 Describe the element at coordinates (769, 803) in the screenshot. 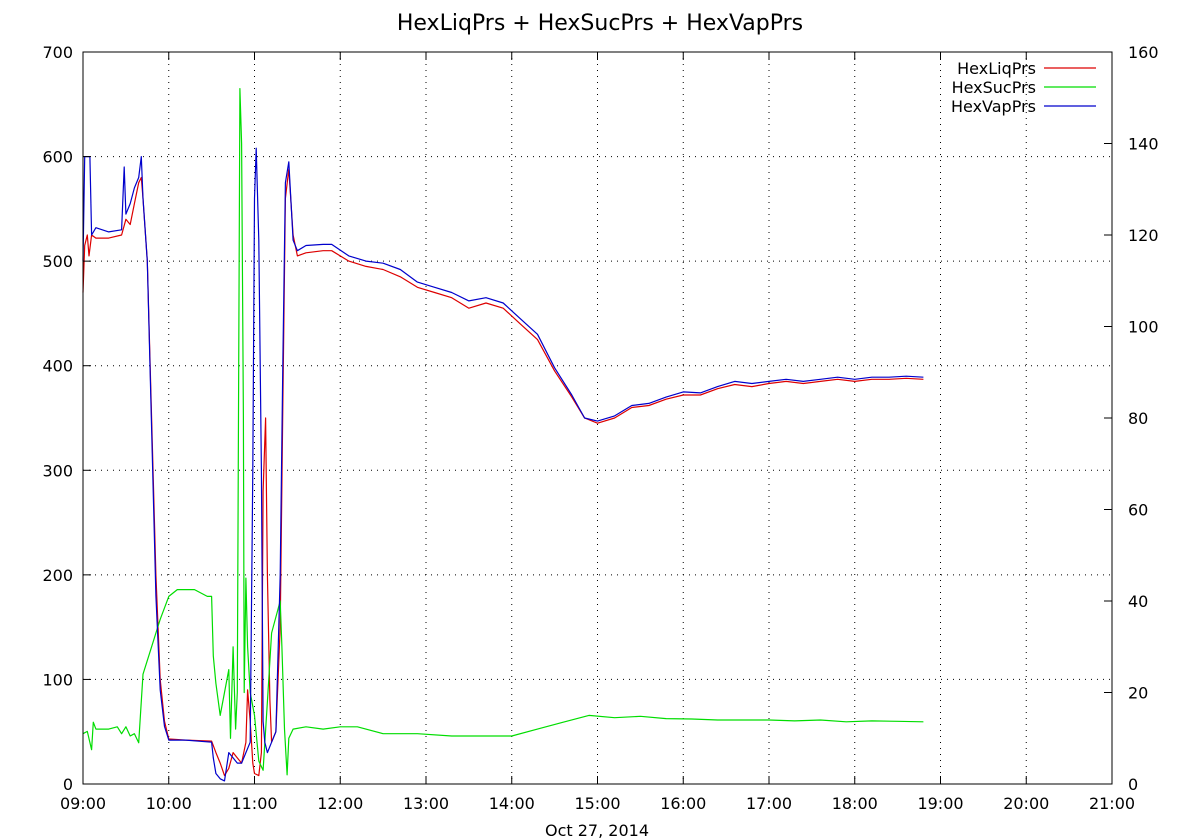

I see `x-tick-label: 17:00` at that location.